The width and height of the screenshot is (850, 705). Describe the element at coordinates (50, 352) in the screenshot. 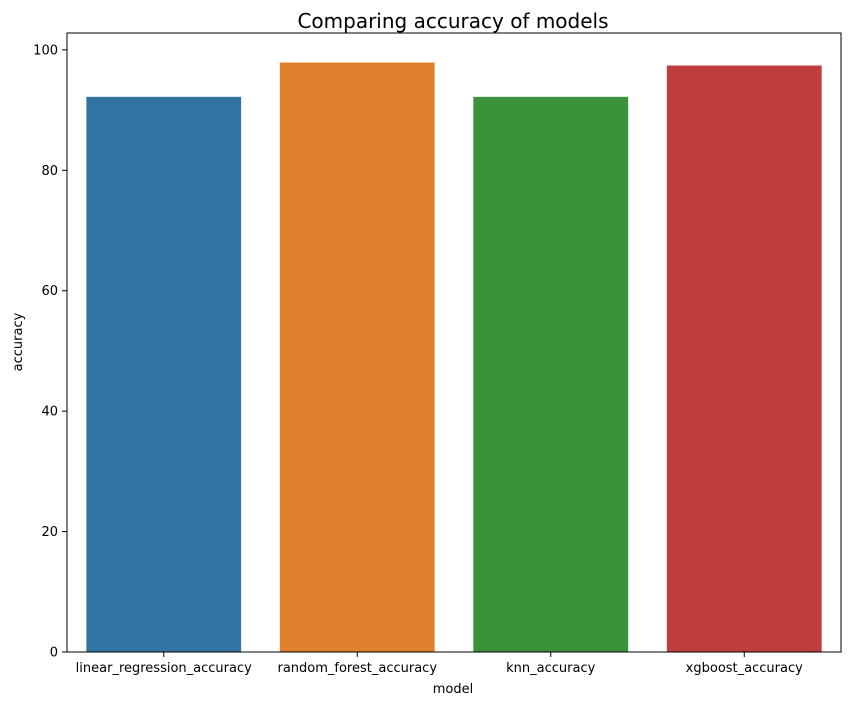

I see `y-axis: 0 20 40 60 80 100` at that location.